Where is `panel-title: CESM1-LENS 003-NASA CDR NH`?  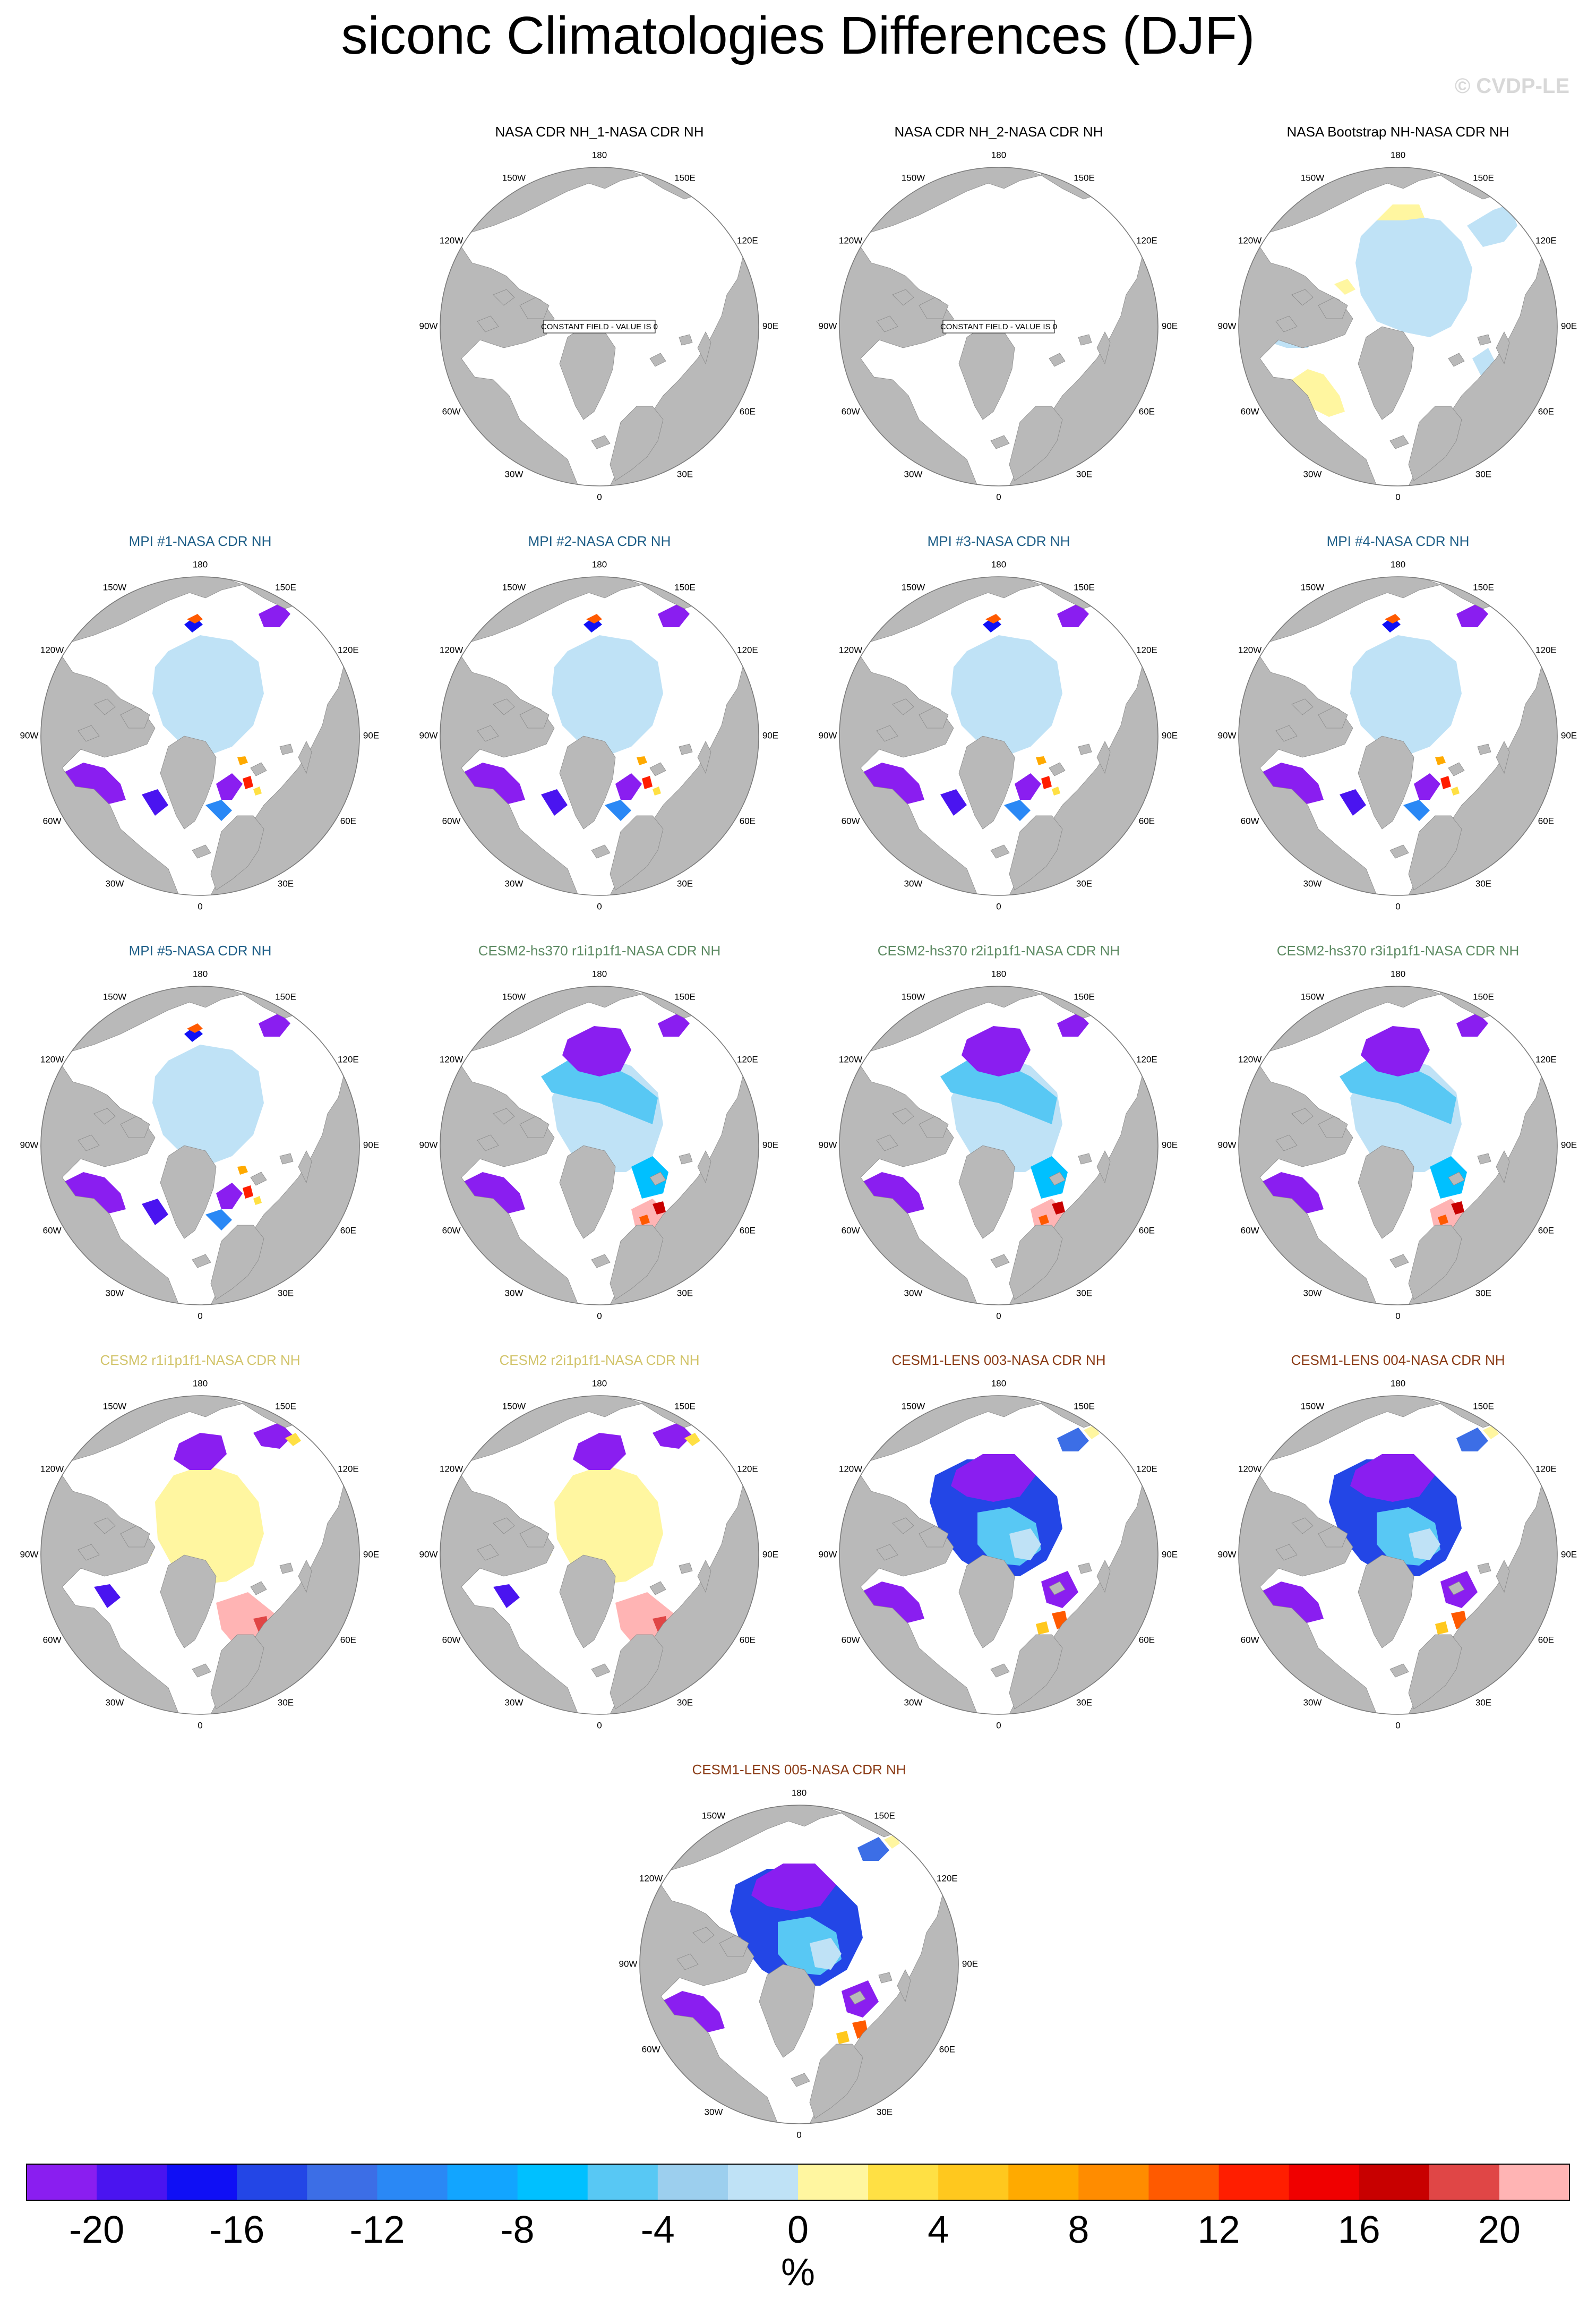 panel-title: CESM1-LENS 003-NASA CDR NH is located at coordinates (998, 1360).